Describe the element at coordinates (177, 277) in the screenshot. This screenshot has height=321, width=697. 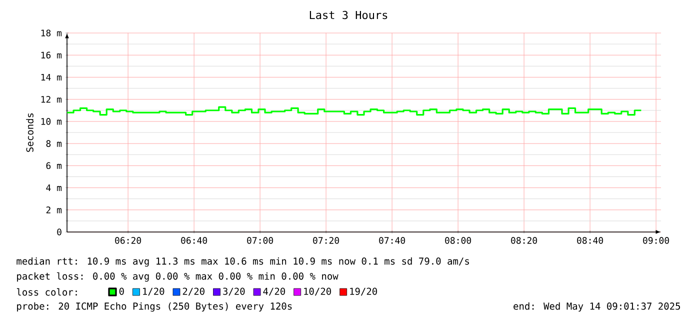
I see `text: packet loss: 0.00 % avg 0.00 % max 0.00 % min 0.00 % now` at that location.